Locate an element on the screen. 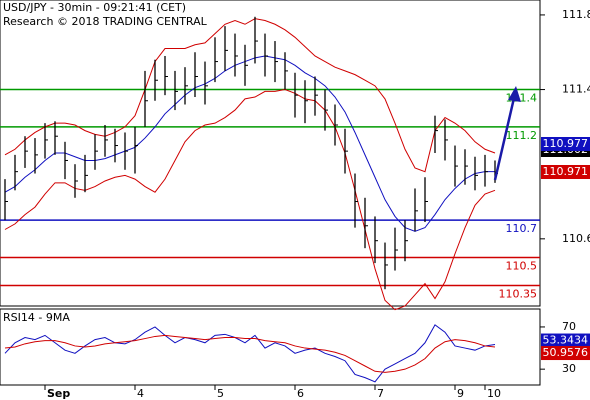 This screenshot has width=590, height=400. x-tick-label: 5 is located at coordinates (220, 393).